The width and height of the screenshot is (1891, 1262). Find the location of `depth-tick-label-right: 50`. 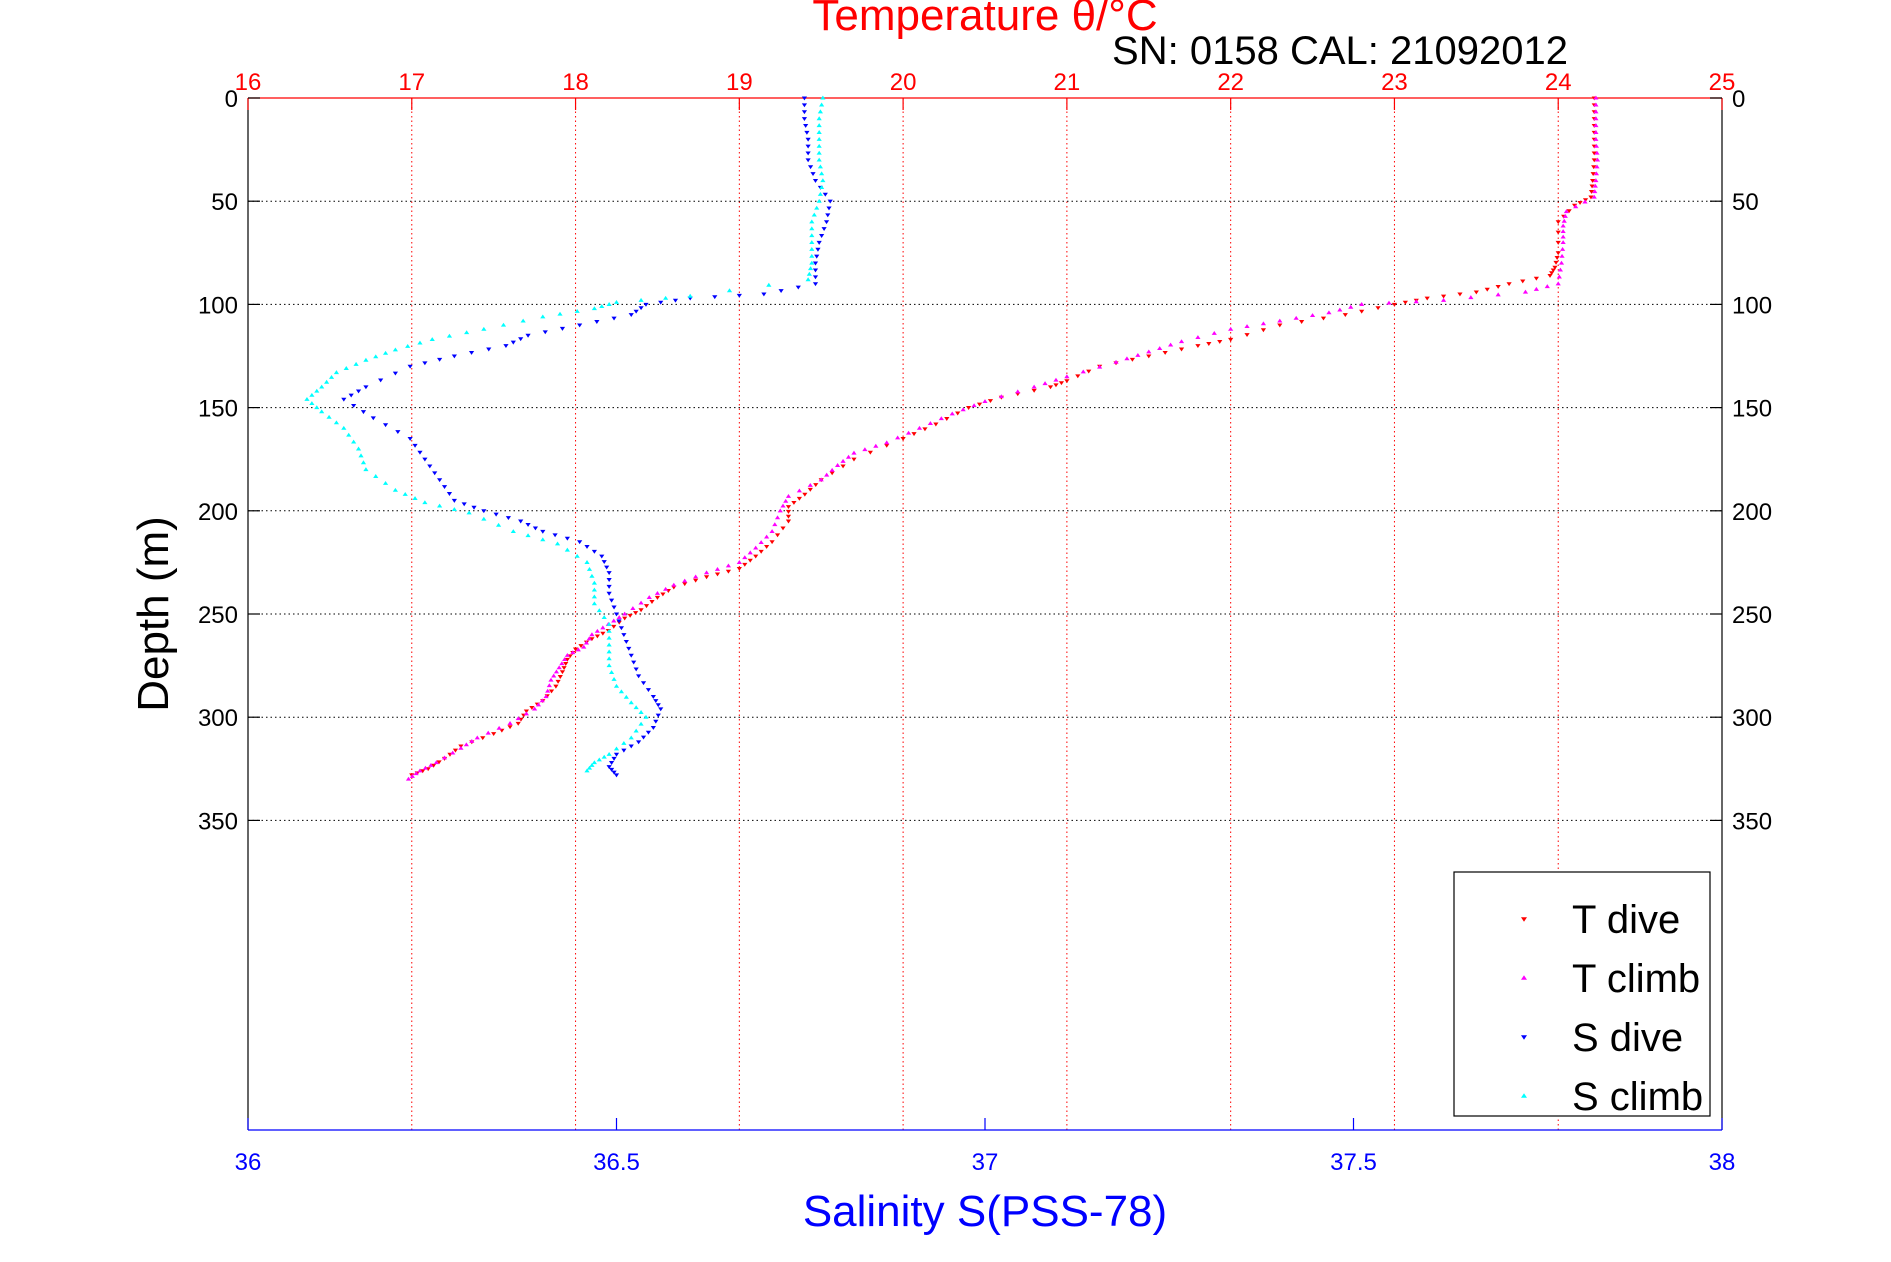

depth-tick-label-right: 50 is located at coordinates (1745, 202).